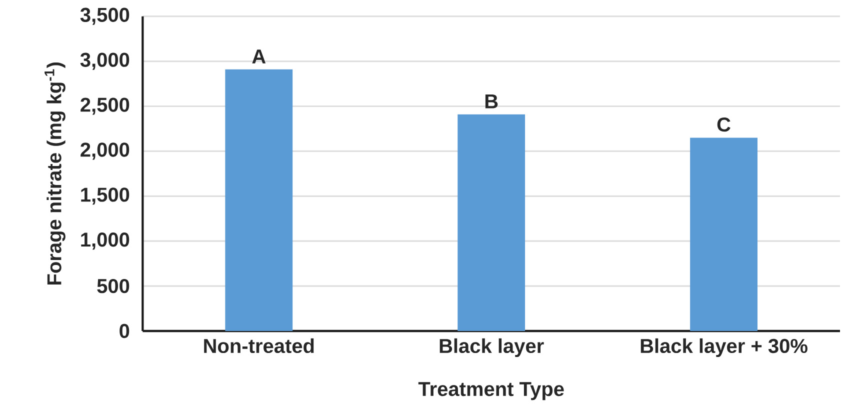 The width and height of the screenshot is (864, 415). I want to click on y-tick-label: 0, so click(125, 331).